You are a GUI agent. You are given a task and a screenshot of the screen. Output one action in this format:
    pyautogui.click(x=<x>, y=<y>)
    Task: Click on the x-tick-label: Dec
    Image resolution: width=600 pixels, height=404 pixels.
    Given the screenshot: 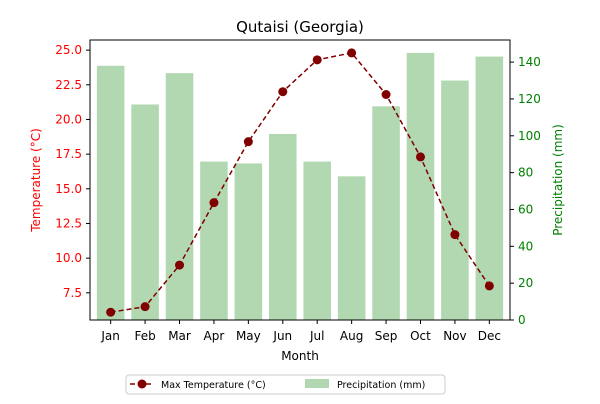 What is the action you would take?
    pyautogui.click(x=489, y=336)
    